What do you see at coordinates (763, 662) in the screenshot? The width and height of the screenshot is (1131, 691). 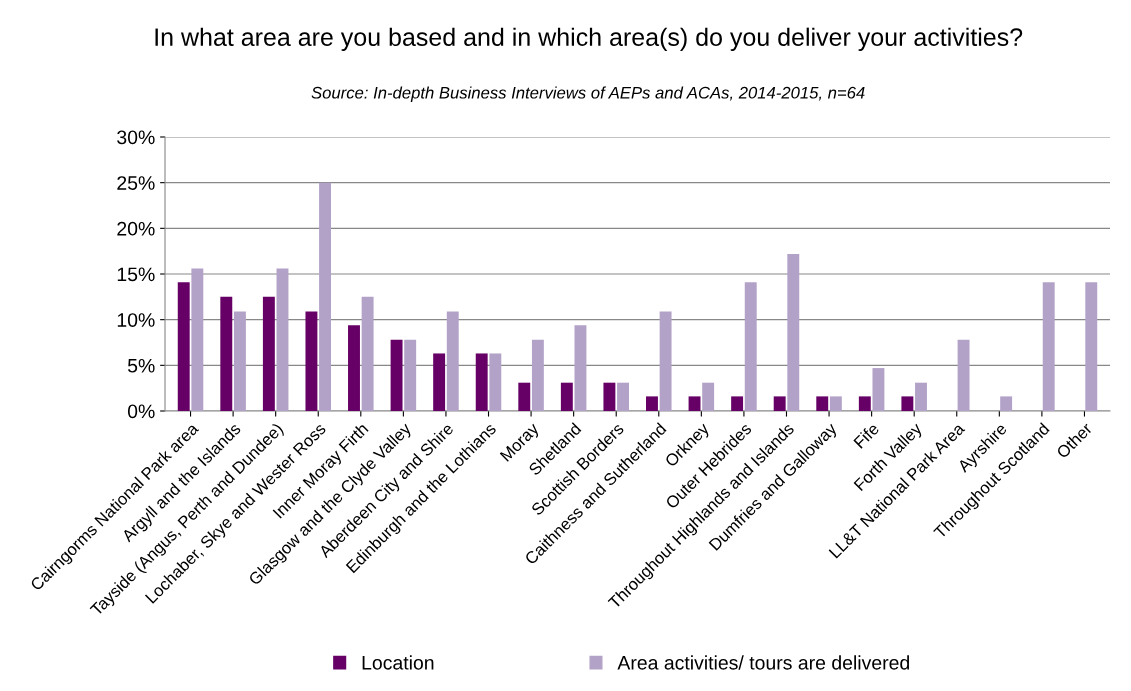 I see `legend-label: Area activities/ tours are delivered` at bounding box center [763, 662].